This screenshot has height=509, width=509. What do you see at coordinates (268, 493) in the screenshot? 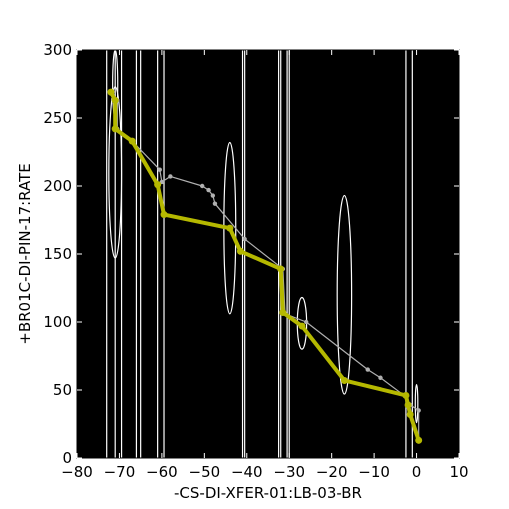
I see `x-axis-label: -CS-DI-XFER-01:LB-03-BR` at bounding box center [268, 493].